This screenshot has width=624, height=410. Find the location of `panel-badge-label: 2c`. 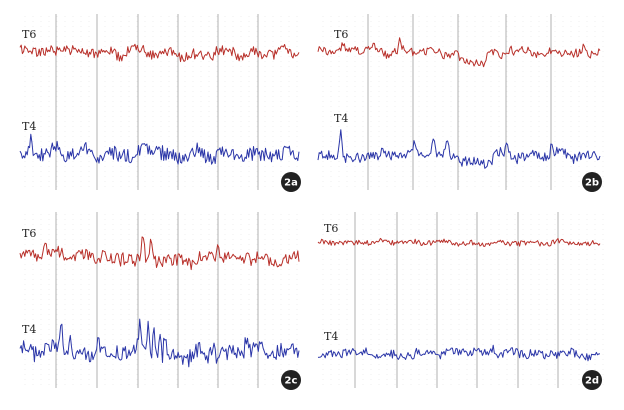

panel-badge-label: 2c is located at coordinates (291, 381).